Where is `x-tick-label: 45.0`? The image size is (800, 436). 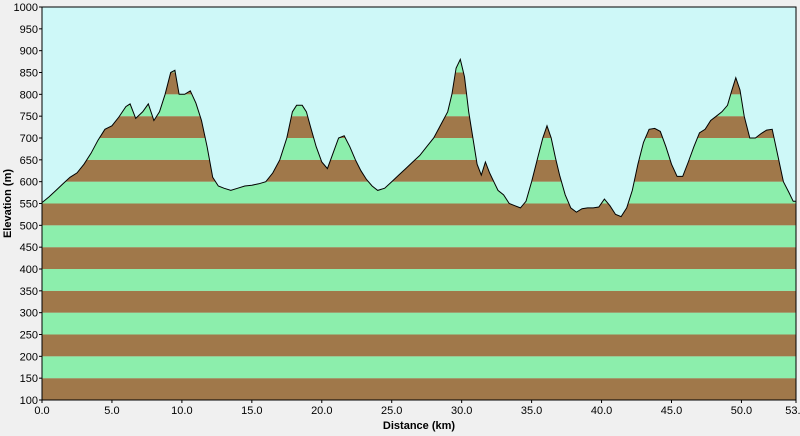
x-tick-label: 45.0 is located at coordinates (671, 411).